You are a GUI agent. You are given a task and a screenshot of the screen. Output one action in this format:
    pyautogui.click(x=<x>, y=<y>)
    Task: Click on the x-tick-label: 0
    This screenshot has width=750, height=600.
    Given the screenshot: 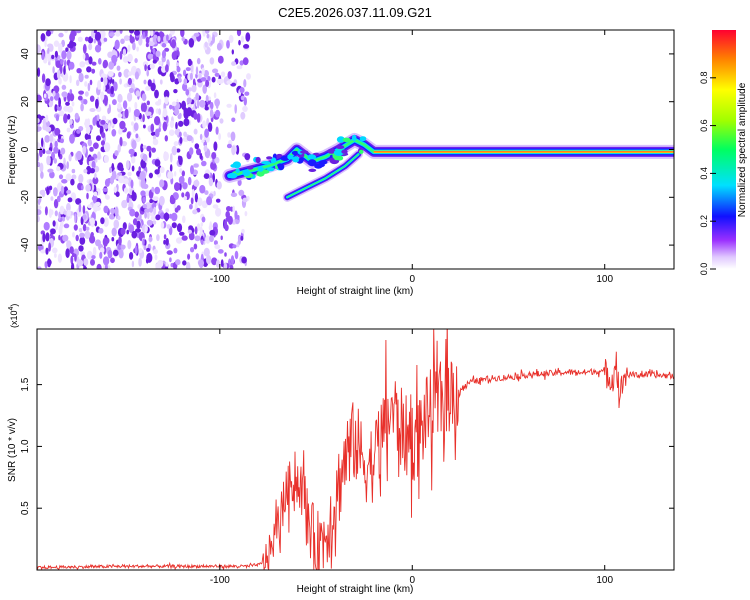 What is the action you would take?
    pyautogui.click(x=412, y=580)
    